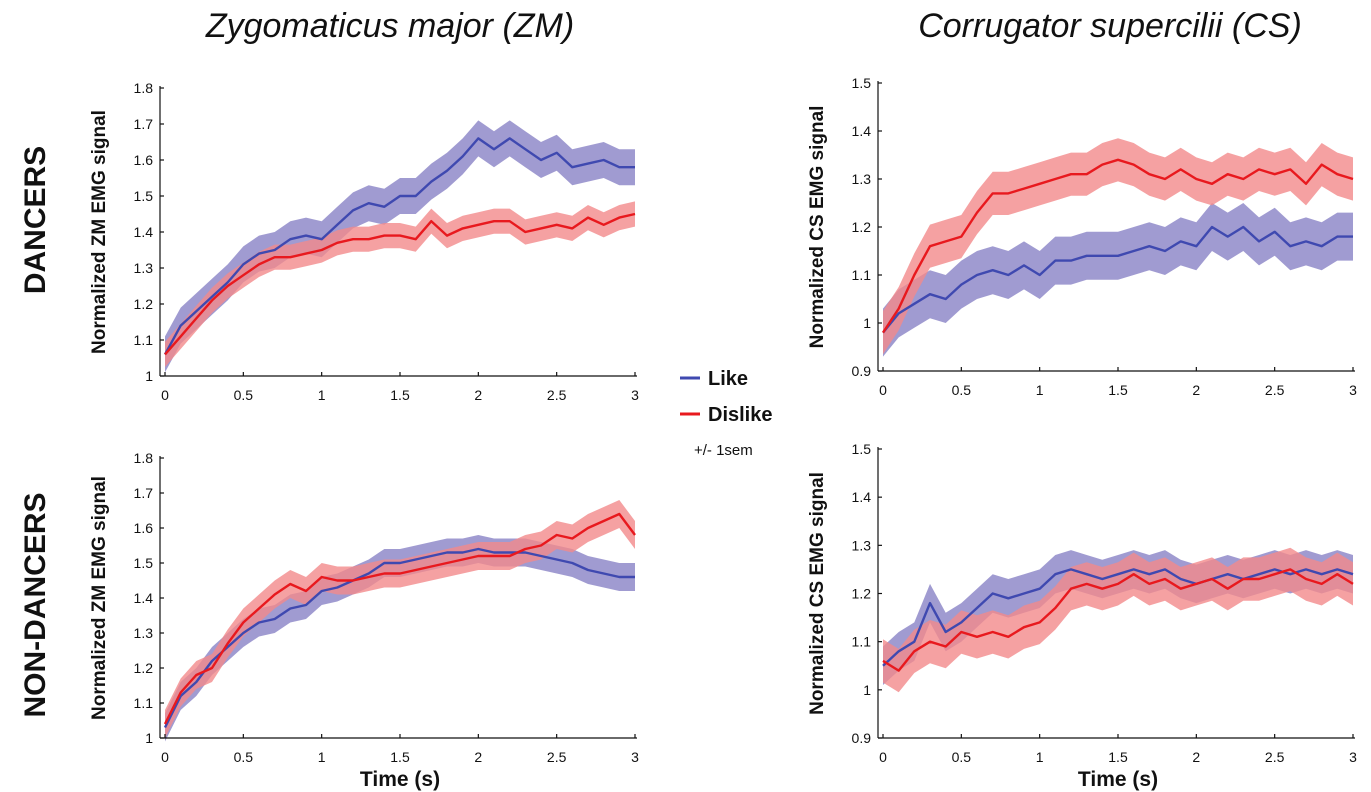 The height and width of the screenshot is (792, 1371). What do you see at coordinates (389, 26) in the screenshot?
I see `column-title-zm: Zygomaticus major (ZM)` at bounding box center [389, 26].